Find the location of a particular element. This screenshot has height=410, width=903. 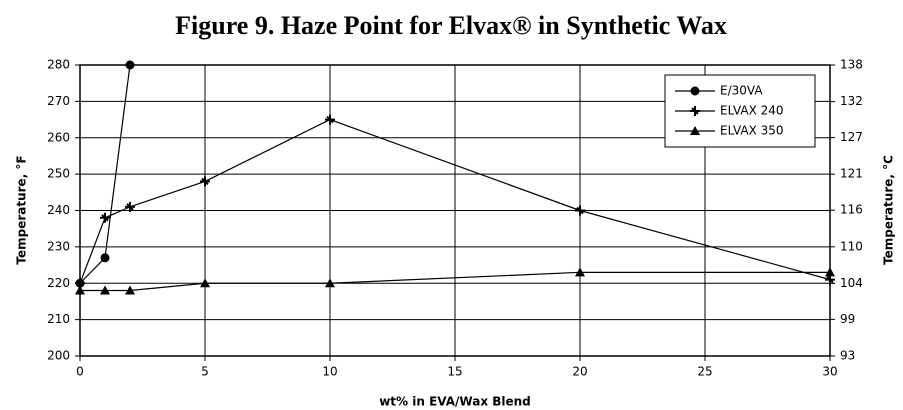

legend-label: ELVAX 350 is located at coordinates (752, 131).